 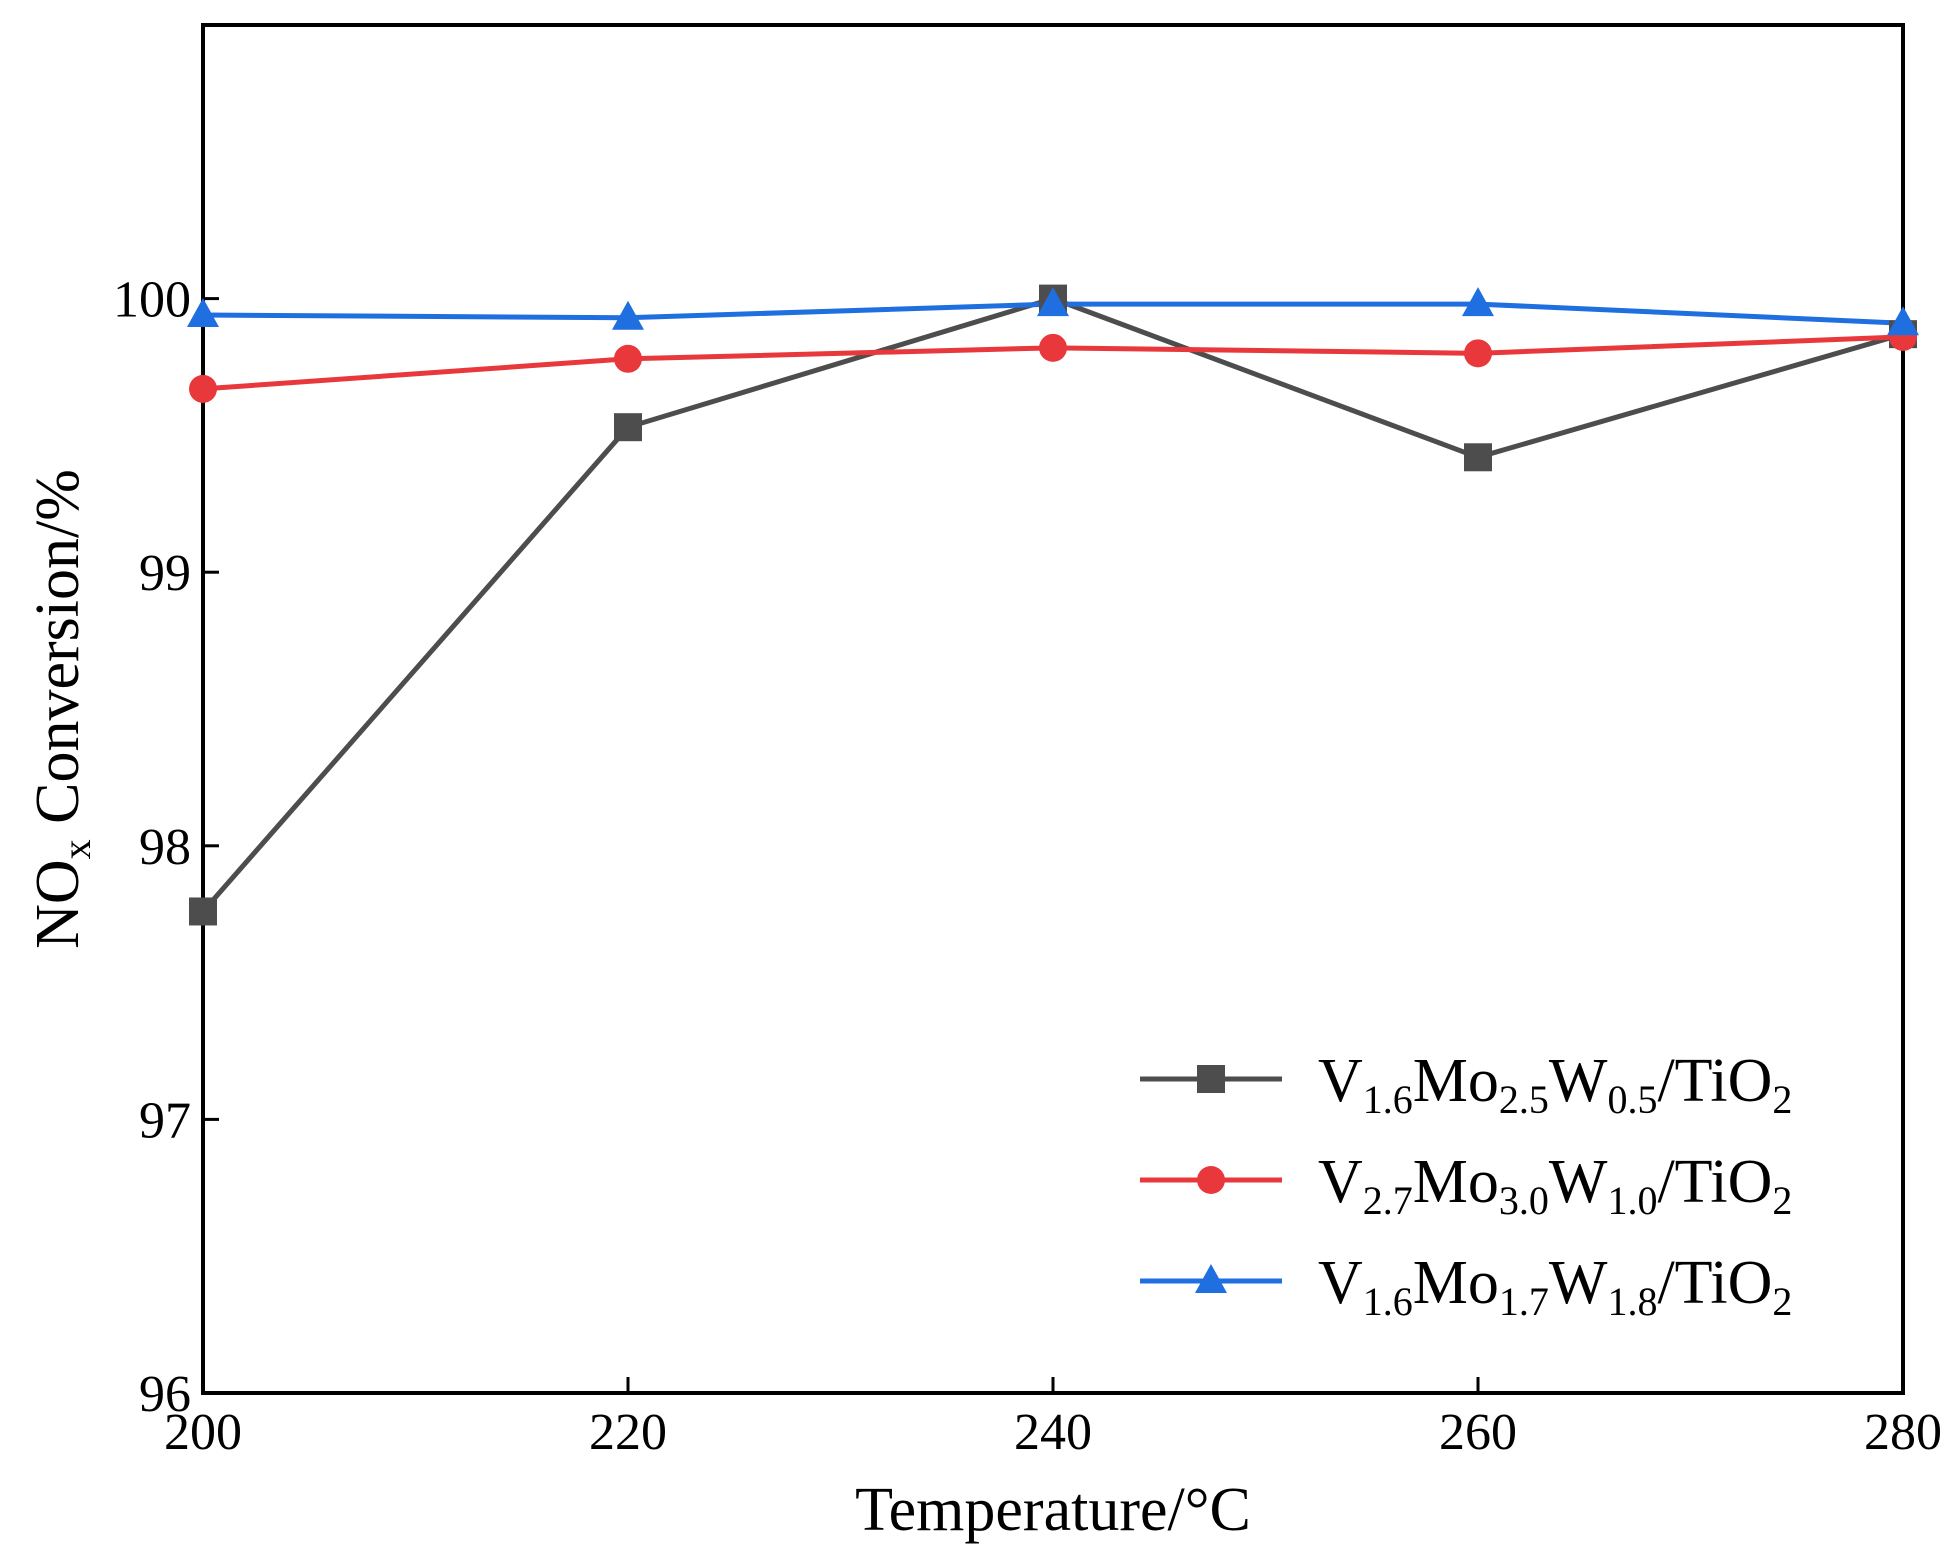 I want to click on x-tick-label-1: 220, so click(x=628, y=1432).